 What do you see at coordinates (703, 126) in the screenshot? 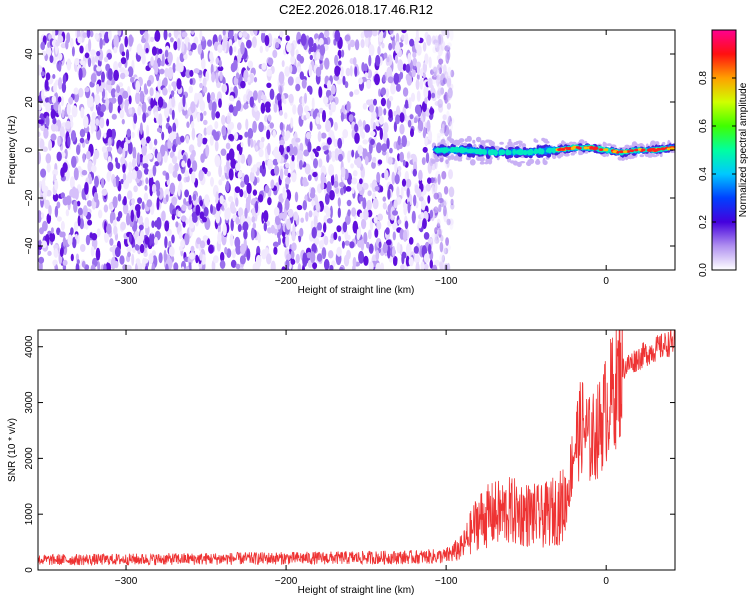
I see `colorbar-tick-label: 0.6` at bounding box center [703, 126].